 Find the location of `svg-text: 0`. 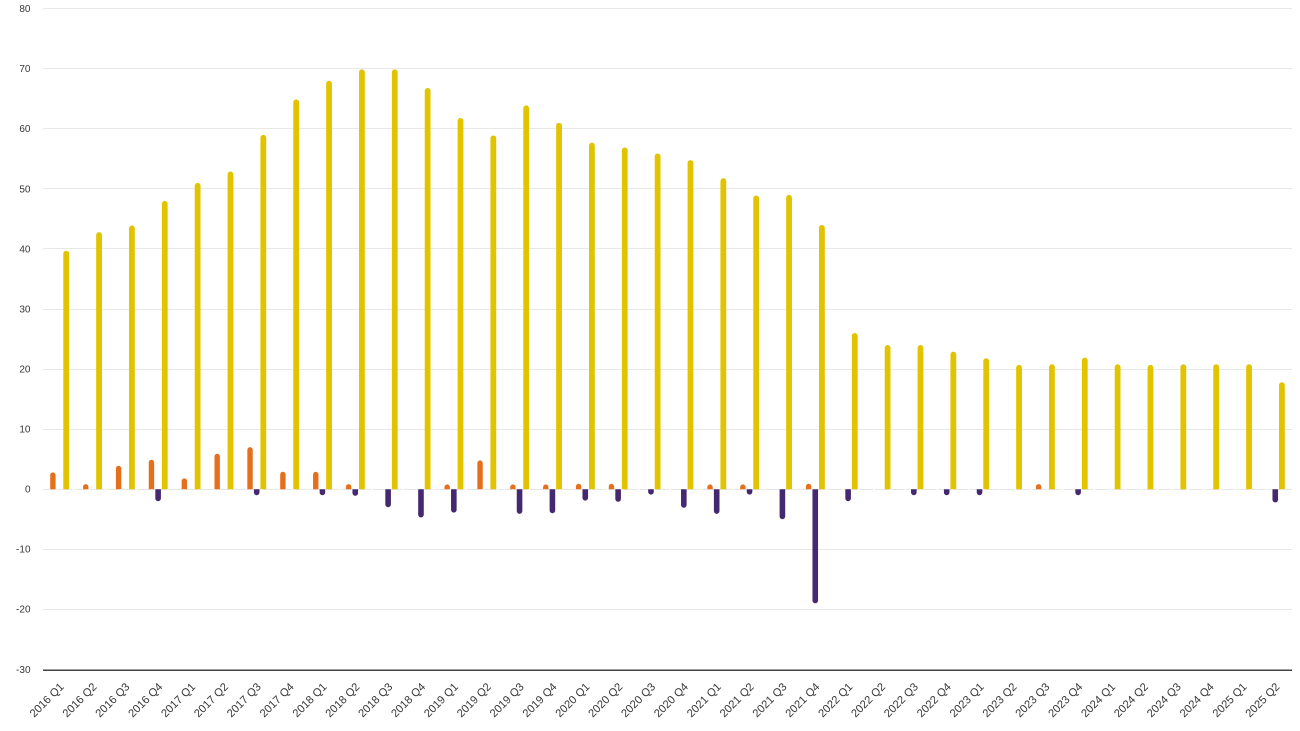

svg-text: 0 is located at coordinates (28, 490).